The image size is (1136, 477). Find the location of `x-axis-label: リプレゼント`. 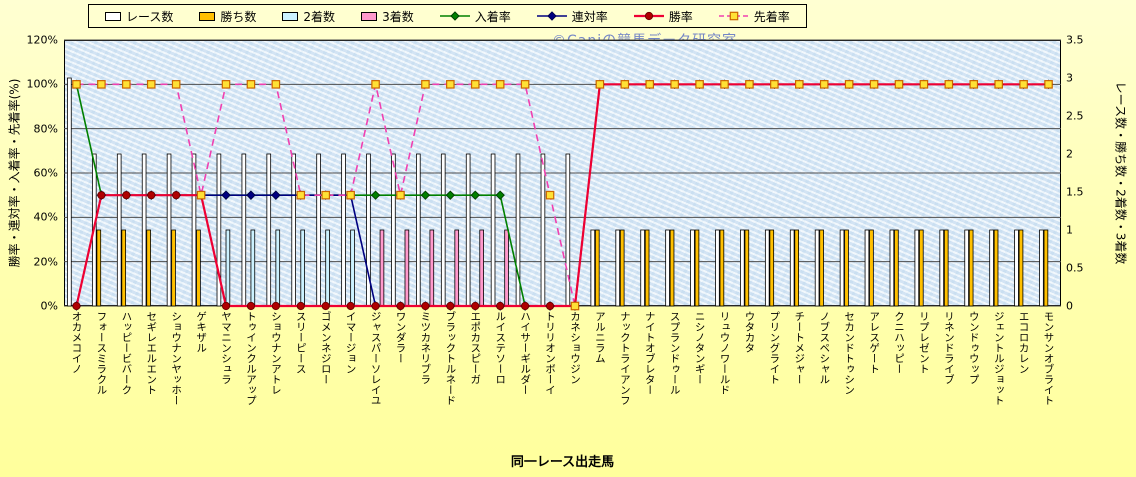

x-axis-label: リプレゼント is located at coordinates (923, 342).